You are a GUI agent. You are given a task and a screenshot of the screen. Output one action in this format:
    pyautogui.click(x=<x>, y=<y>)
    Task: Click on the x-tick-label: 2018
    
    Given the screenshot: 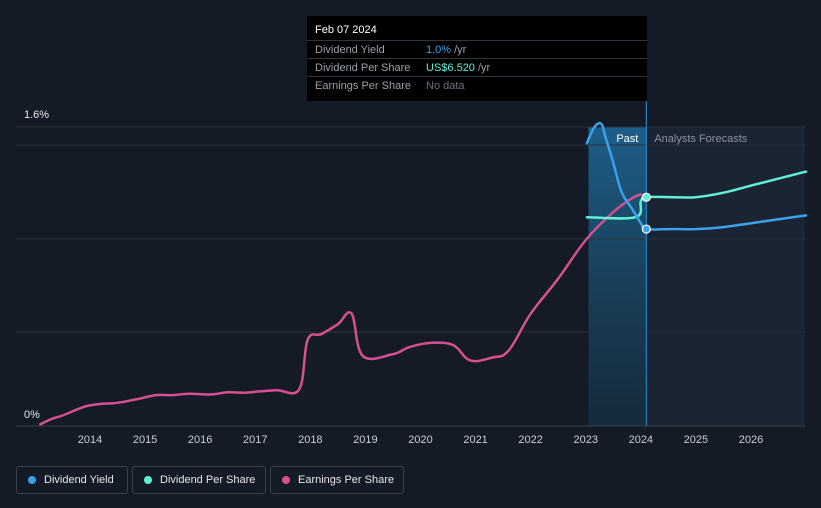 What is the action you would take?
    pyautogui.click(x=310, y=440)
    